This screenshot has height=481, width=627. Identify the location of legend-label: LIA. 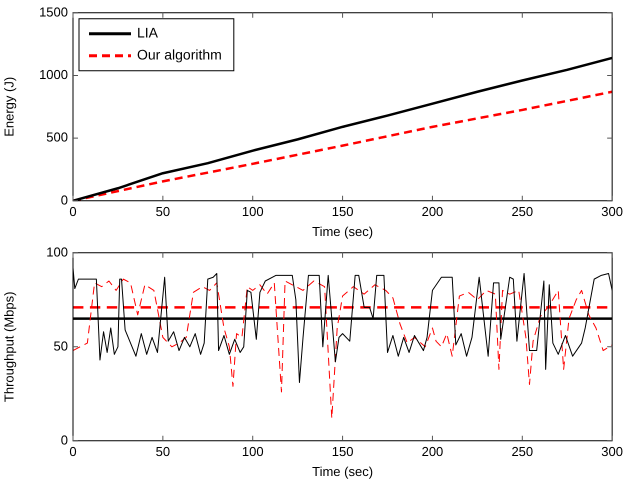
(148, 32).